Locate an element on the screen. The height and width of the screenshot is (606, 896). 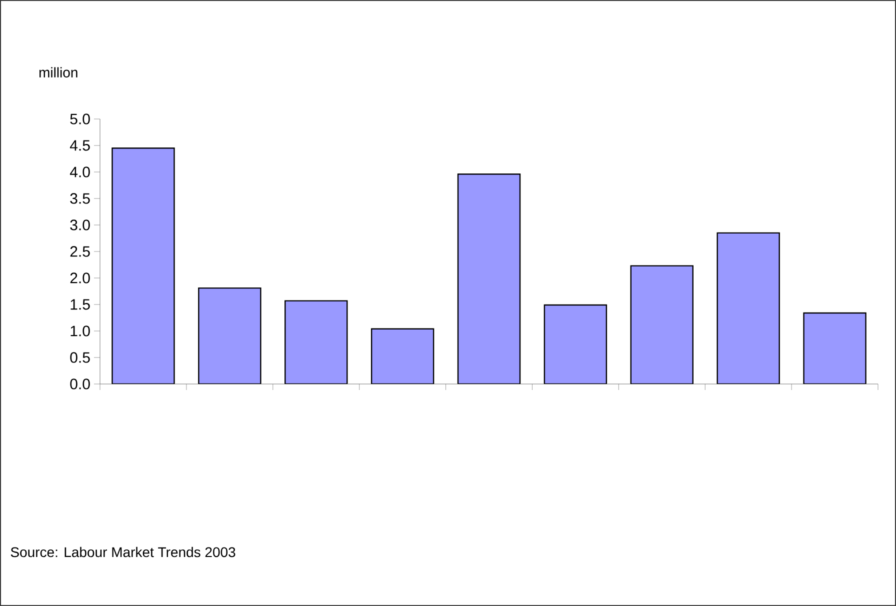
y-tick-label: 3.0 is located at coordinates (80, 225).